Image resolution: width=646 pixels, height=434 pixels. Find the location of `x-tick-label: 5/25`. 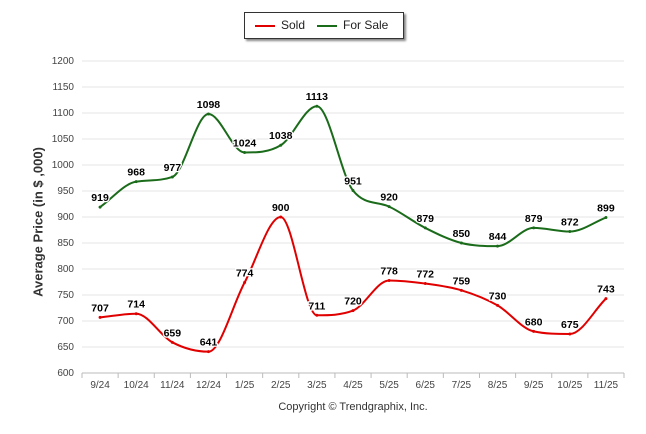

x-tick-label: 5/25 is located at coordinates (389, 385).